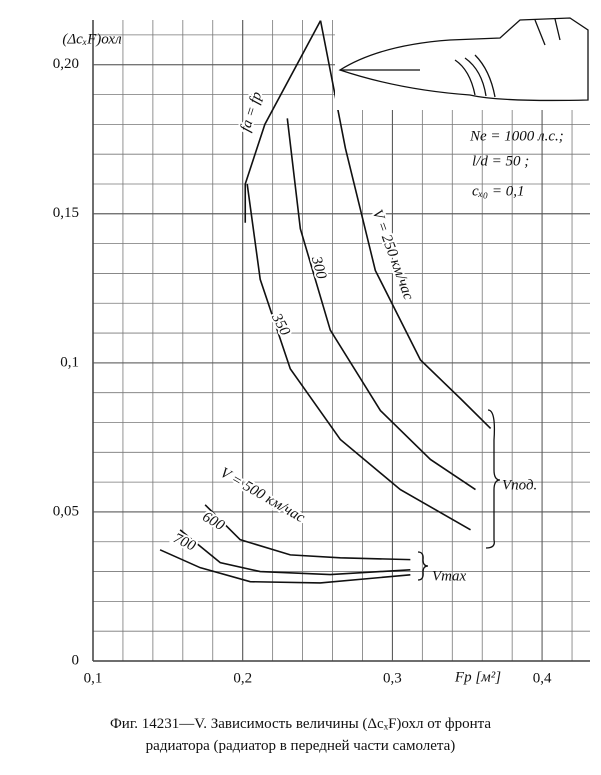 Image resolution: width=601 pixels, height=775 pixels. I want to click on annotation: Ne = 1000 л.с.;, so click(516, 136).